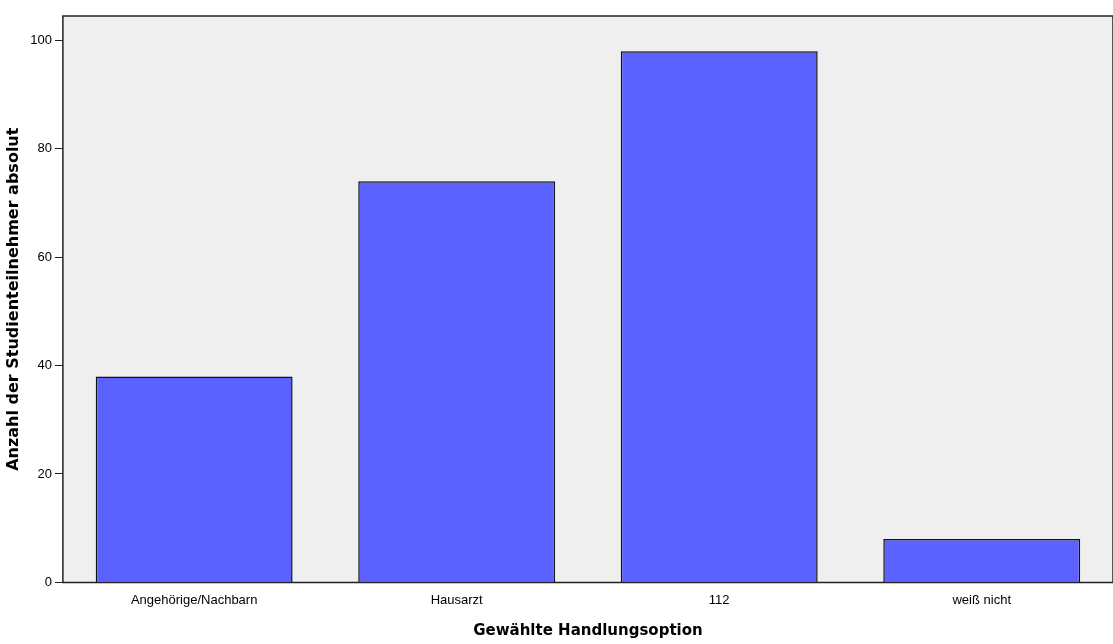  What do you see at coordinates (44, 148) in the screenshot?
I see `y-tick-label: 80` at bounding box center [44, 148].